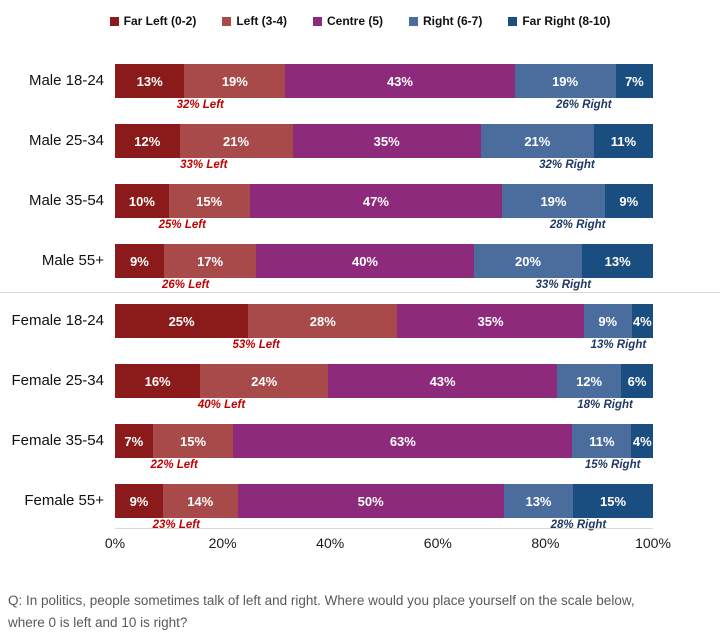  Describe the element at coordinates (57, 440) in the screenshot. I see `category-label: Female 35-54` at that location.